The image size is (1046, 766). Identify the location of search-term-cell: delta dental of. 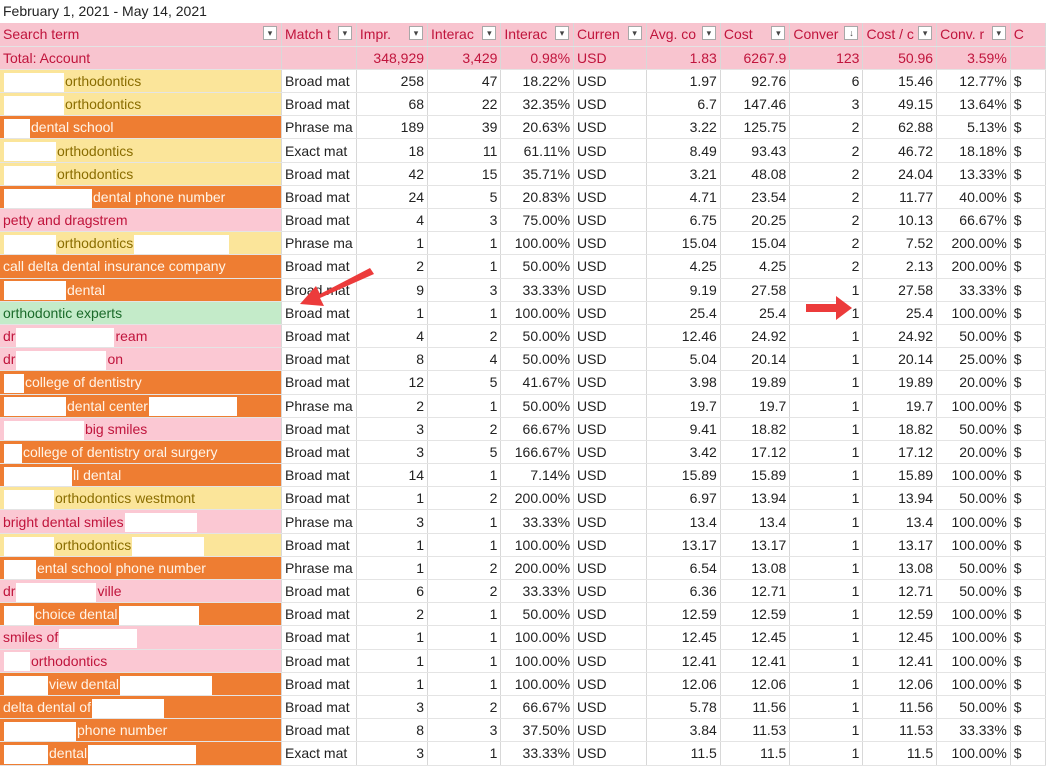
(141, 707).